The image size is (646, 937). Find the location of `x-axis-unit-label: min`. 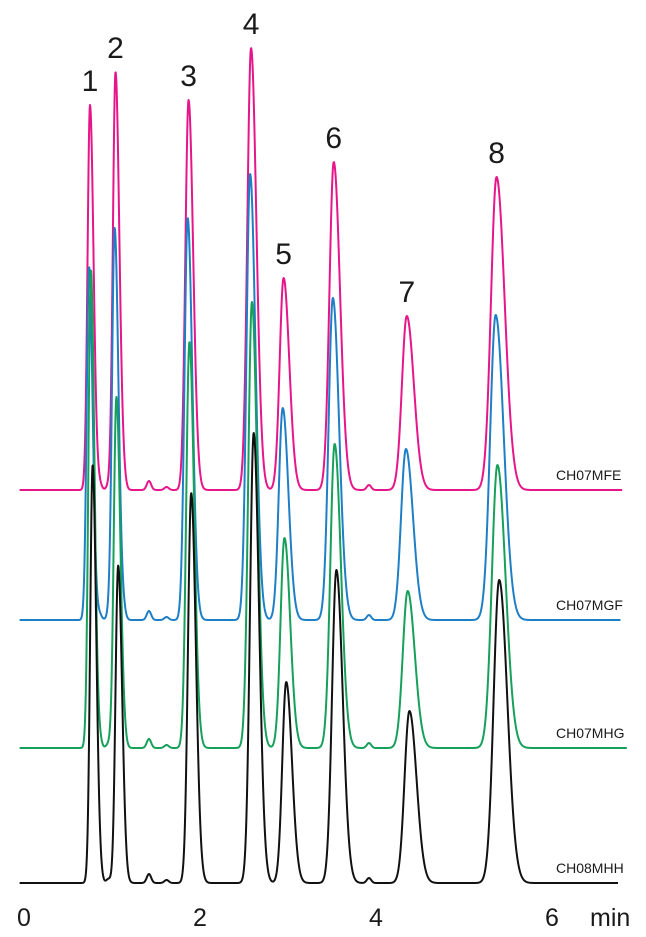

x-axis-unit-label: min is located at coordinates (610, 918).